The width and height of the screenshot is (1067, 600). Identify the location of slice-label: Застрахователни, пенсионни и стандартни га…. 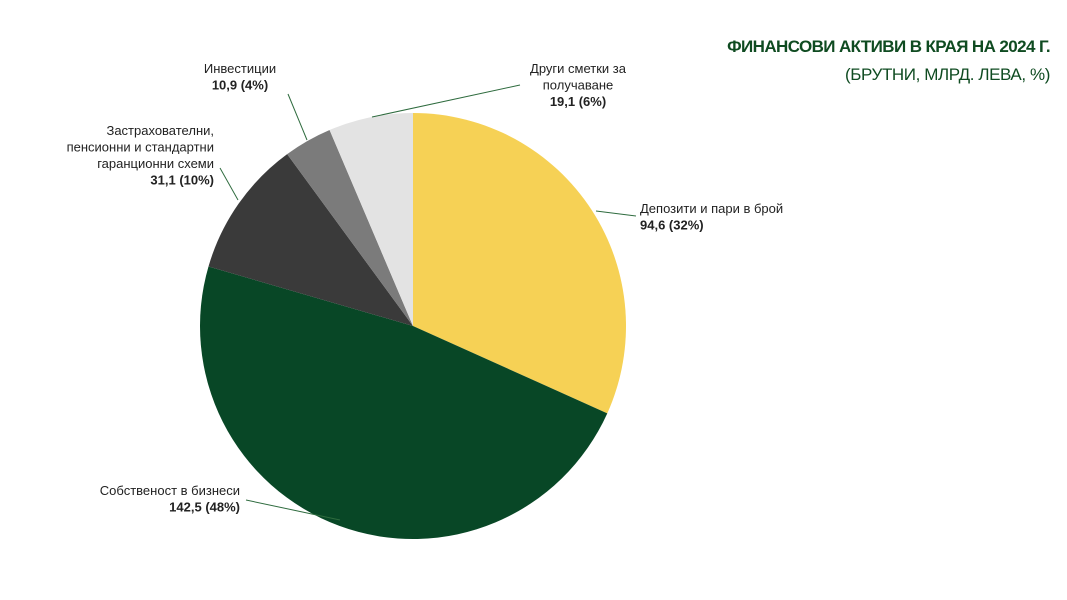
(140, 147).